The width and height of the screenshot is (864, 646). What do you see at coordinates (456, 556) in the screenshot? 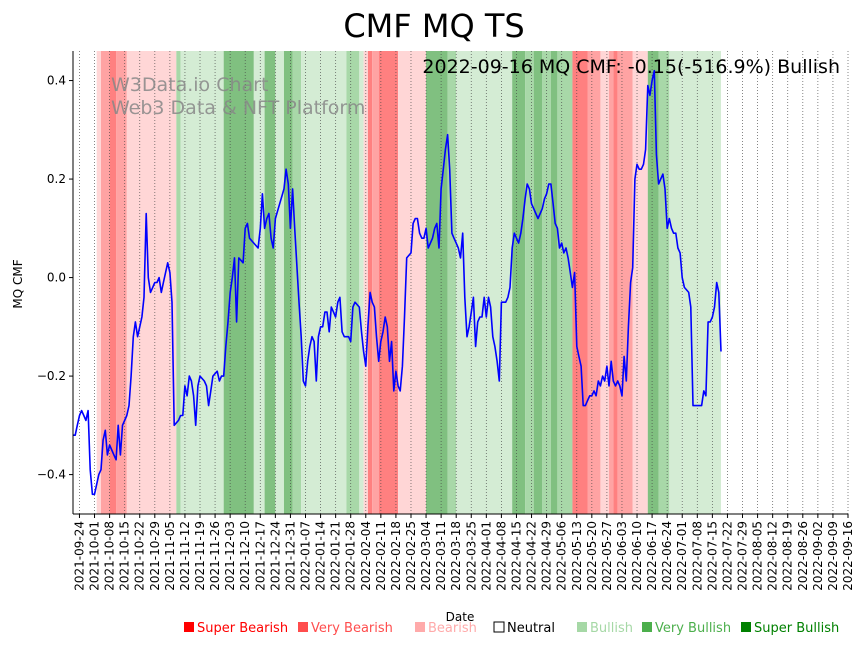
I see `x-tick-label: 2022-03-18` at bounding box center [456, 556].